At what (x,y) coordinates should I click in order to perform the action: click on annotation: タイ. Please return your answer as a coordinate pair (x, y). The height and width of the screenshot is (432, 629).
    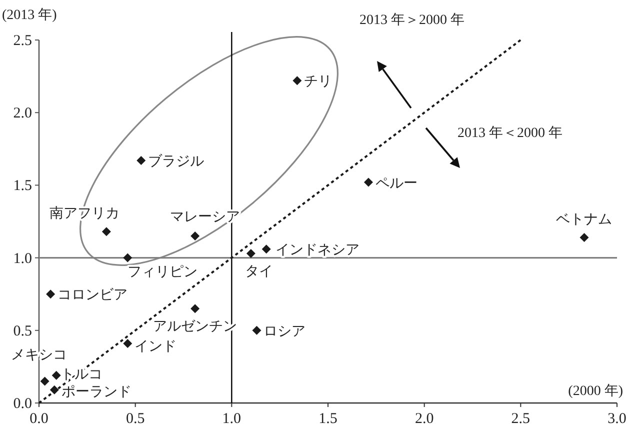
    Looking at the image, I should click on (258, 272).